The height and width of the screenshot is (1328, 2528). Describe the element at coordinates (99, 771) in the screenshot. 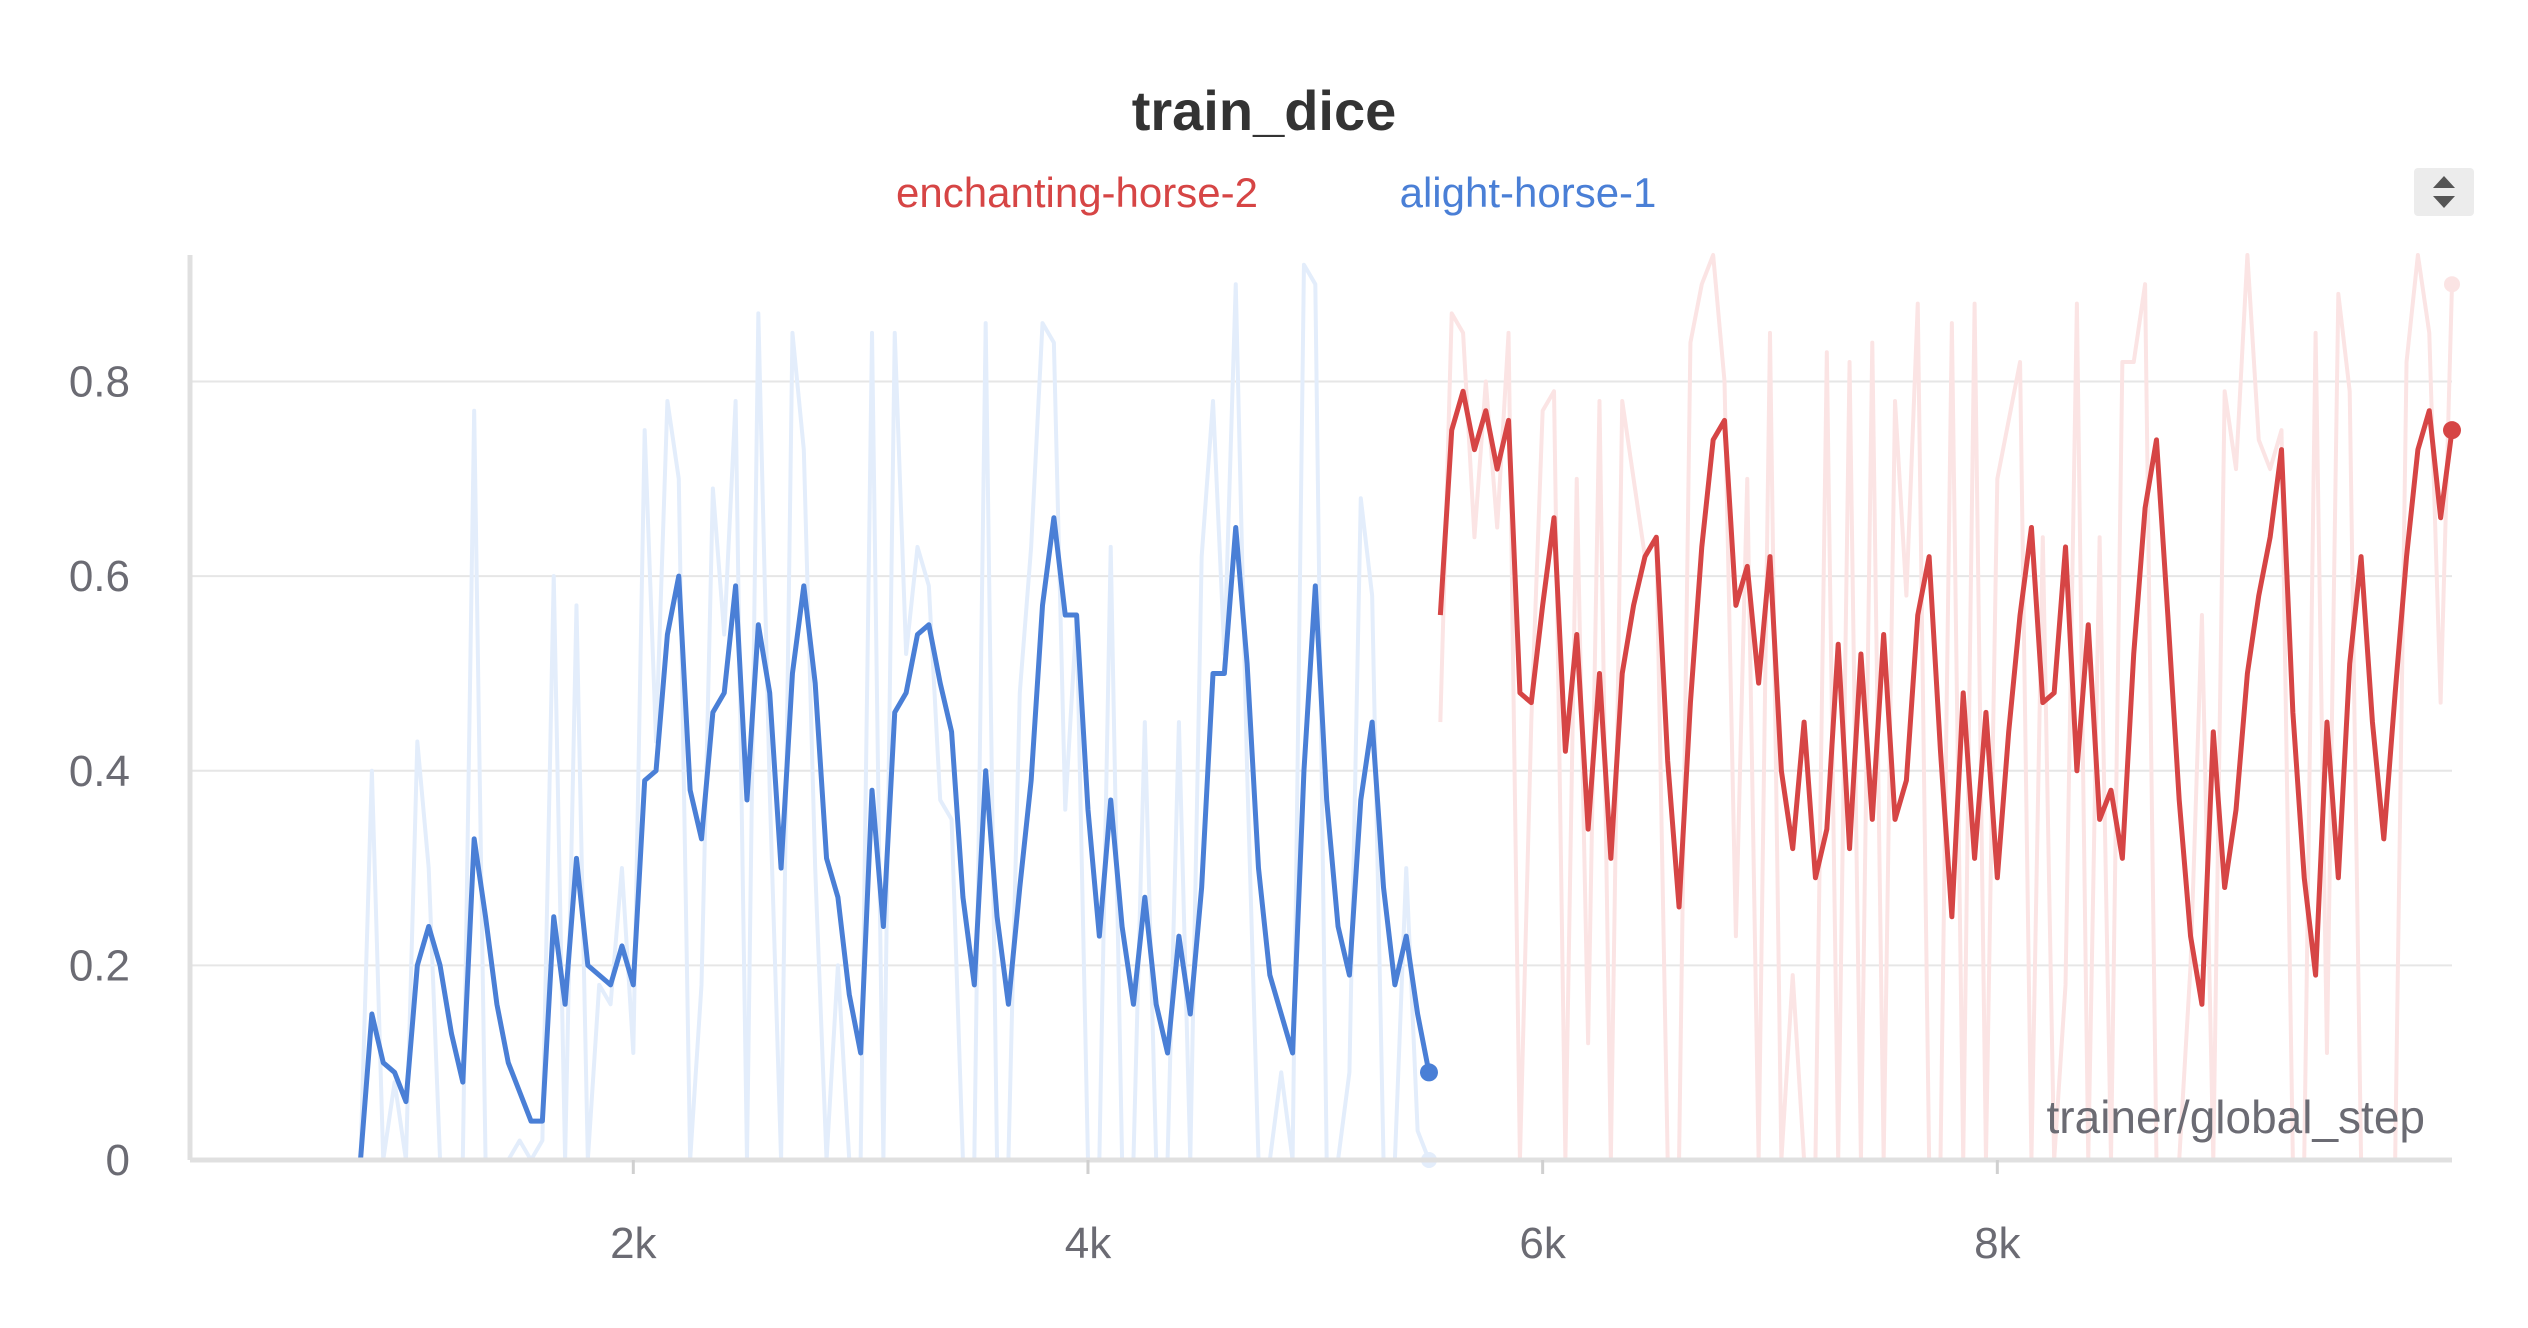

I see `y-tick-label: 0.4` at that location.